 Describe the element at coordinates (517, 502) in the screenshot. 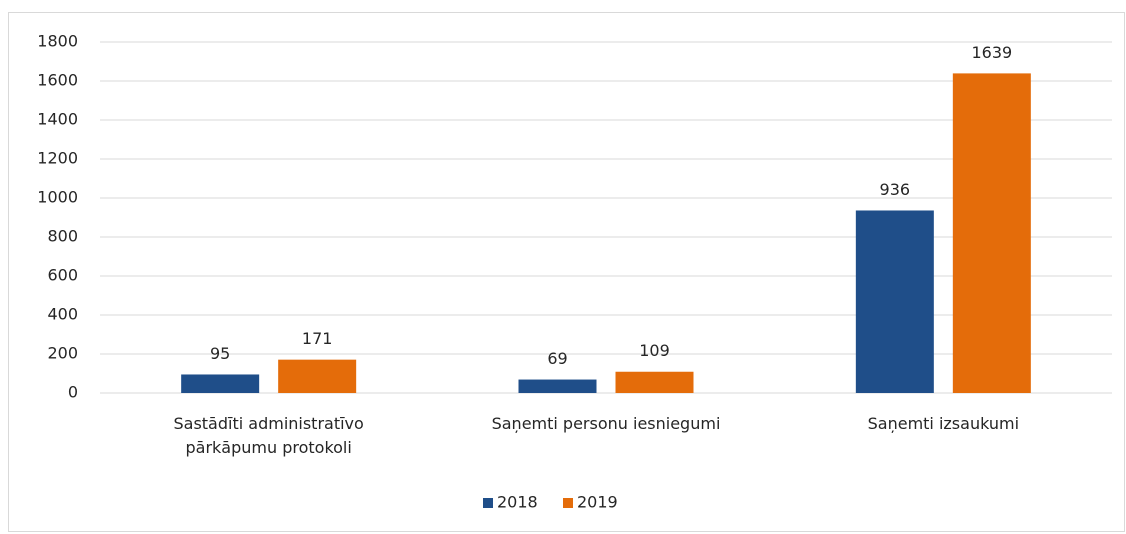

I see `legend-label: 2018` at that location.